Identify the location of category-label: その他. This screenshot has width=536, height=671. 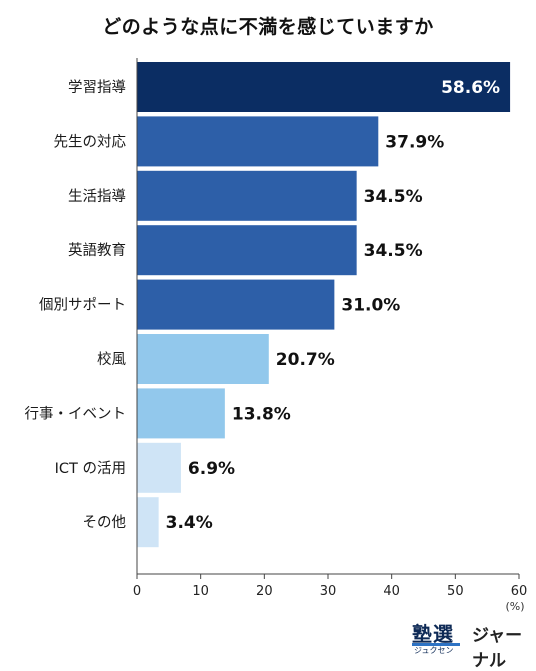
(105, 522).